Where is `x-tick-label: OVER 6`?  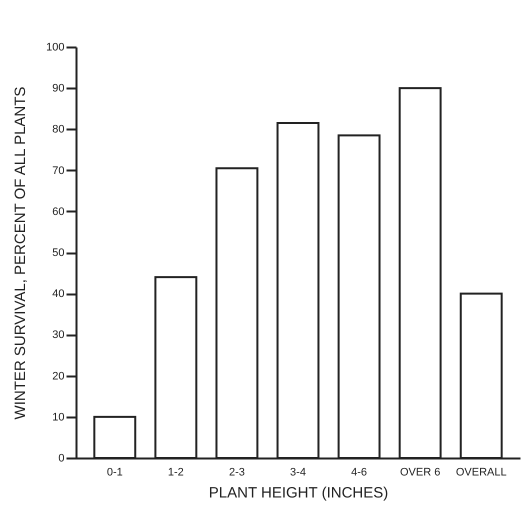
x-tick-label: OVER 6 is located at coordinates (420, 472).